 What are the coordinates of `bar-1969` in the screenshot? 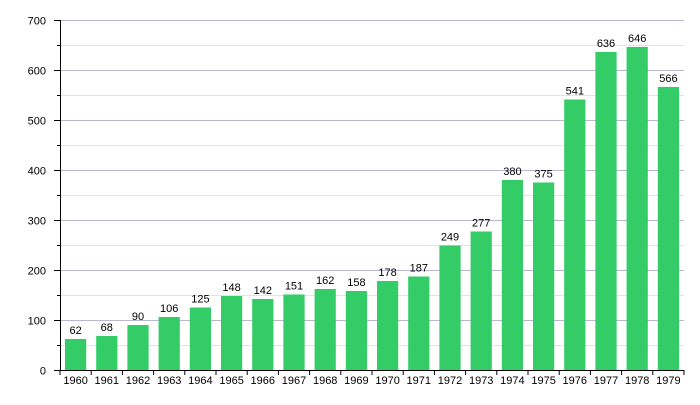 It's located at (356, 330).